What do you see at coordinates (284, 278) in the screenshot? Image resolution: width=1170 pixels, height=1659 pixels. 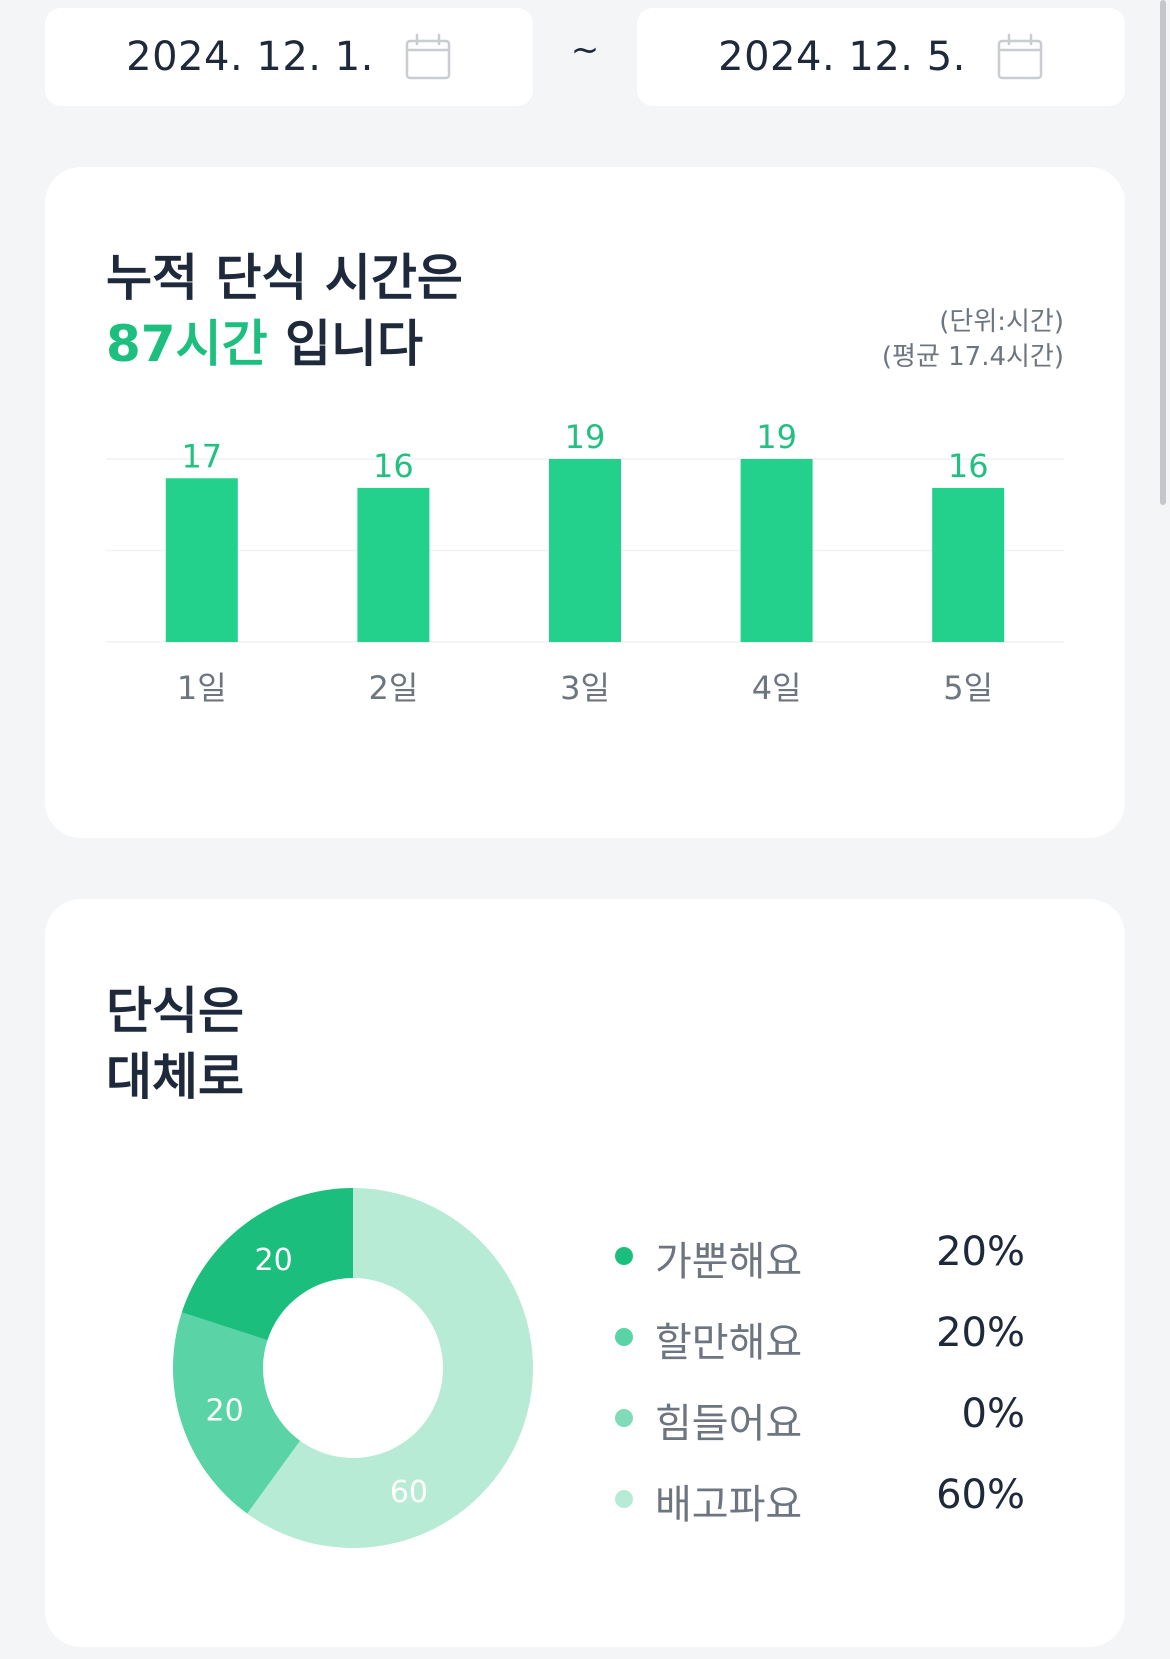 I see `title-line1: 누적 단식 시간은` at bounding box center [284, 278].